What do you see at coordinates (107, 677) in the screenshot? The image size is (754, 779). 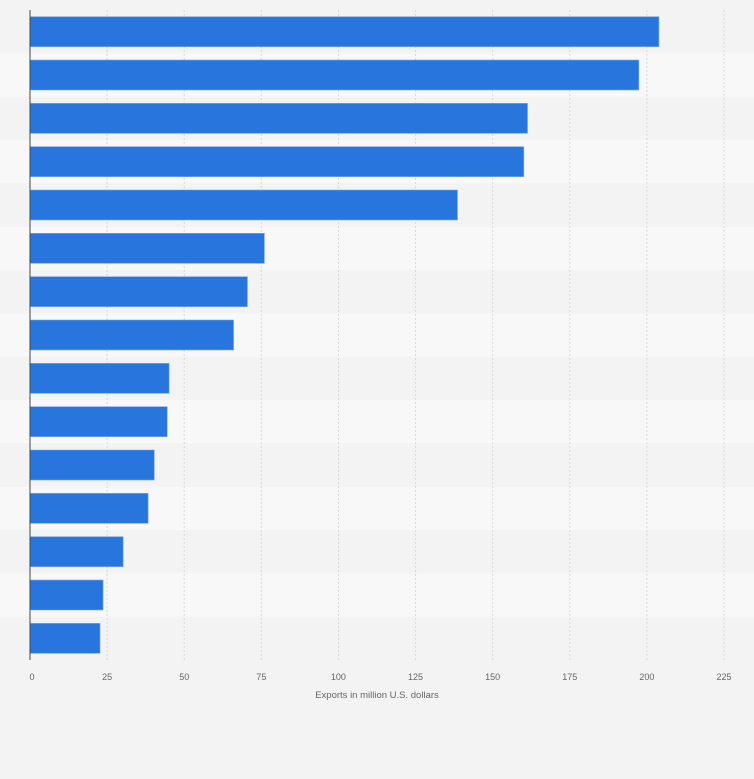 I see `x-tick-label: 25` at bounding box center [107, 677].